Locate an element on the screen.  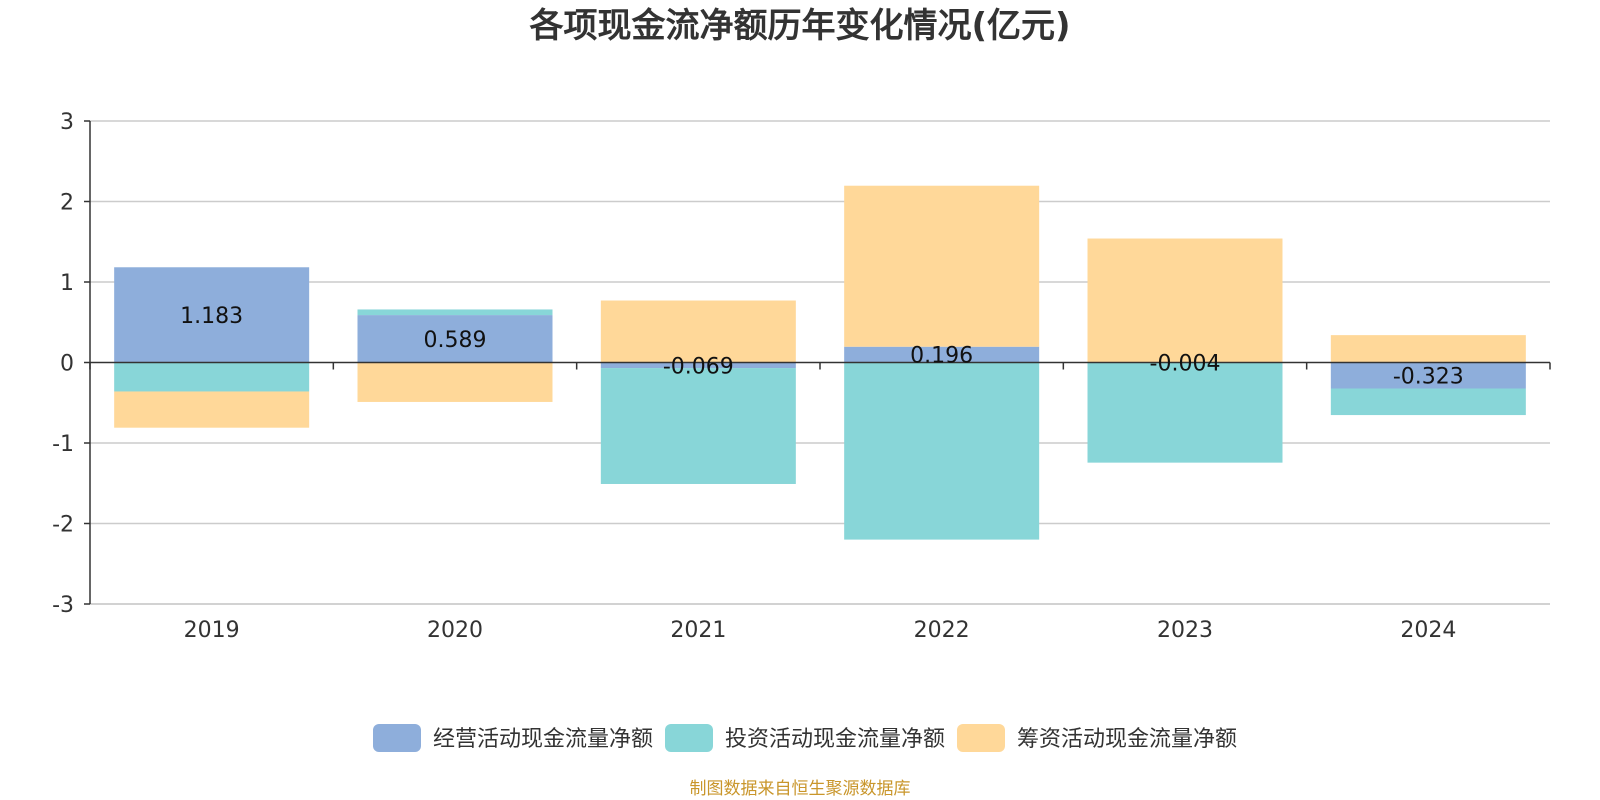
bar-series-1-2021 is located at coordinates (698, 365).